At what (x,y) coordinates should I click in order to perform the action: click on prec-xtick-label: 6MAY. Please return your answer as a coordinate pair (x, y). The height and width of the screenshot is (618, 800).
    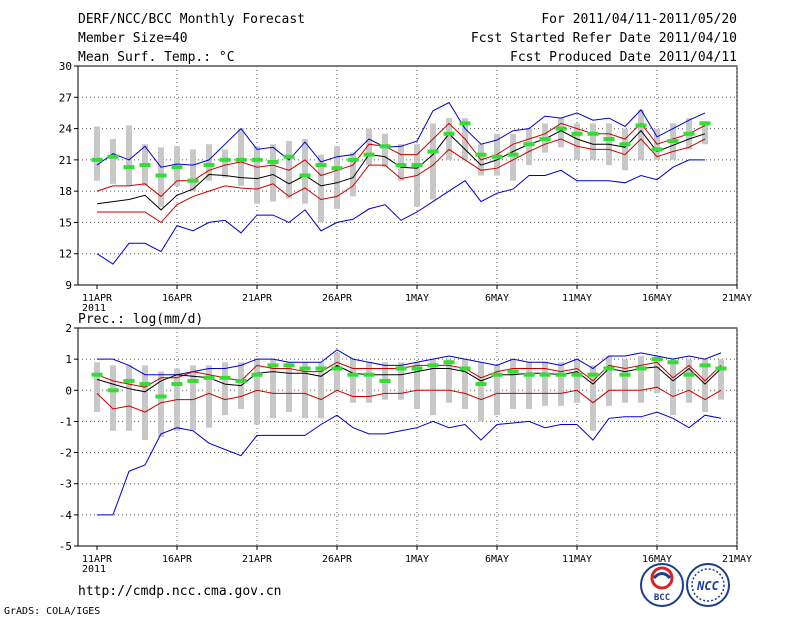
    Looking at the image, I should click on (497, 559).